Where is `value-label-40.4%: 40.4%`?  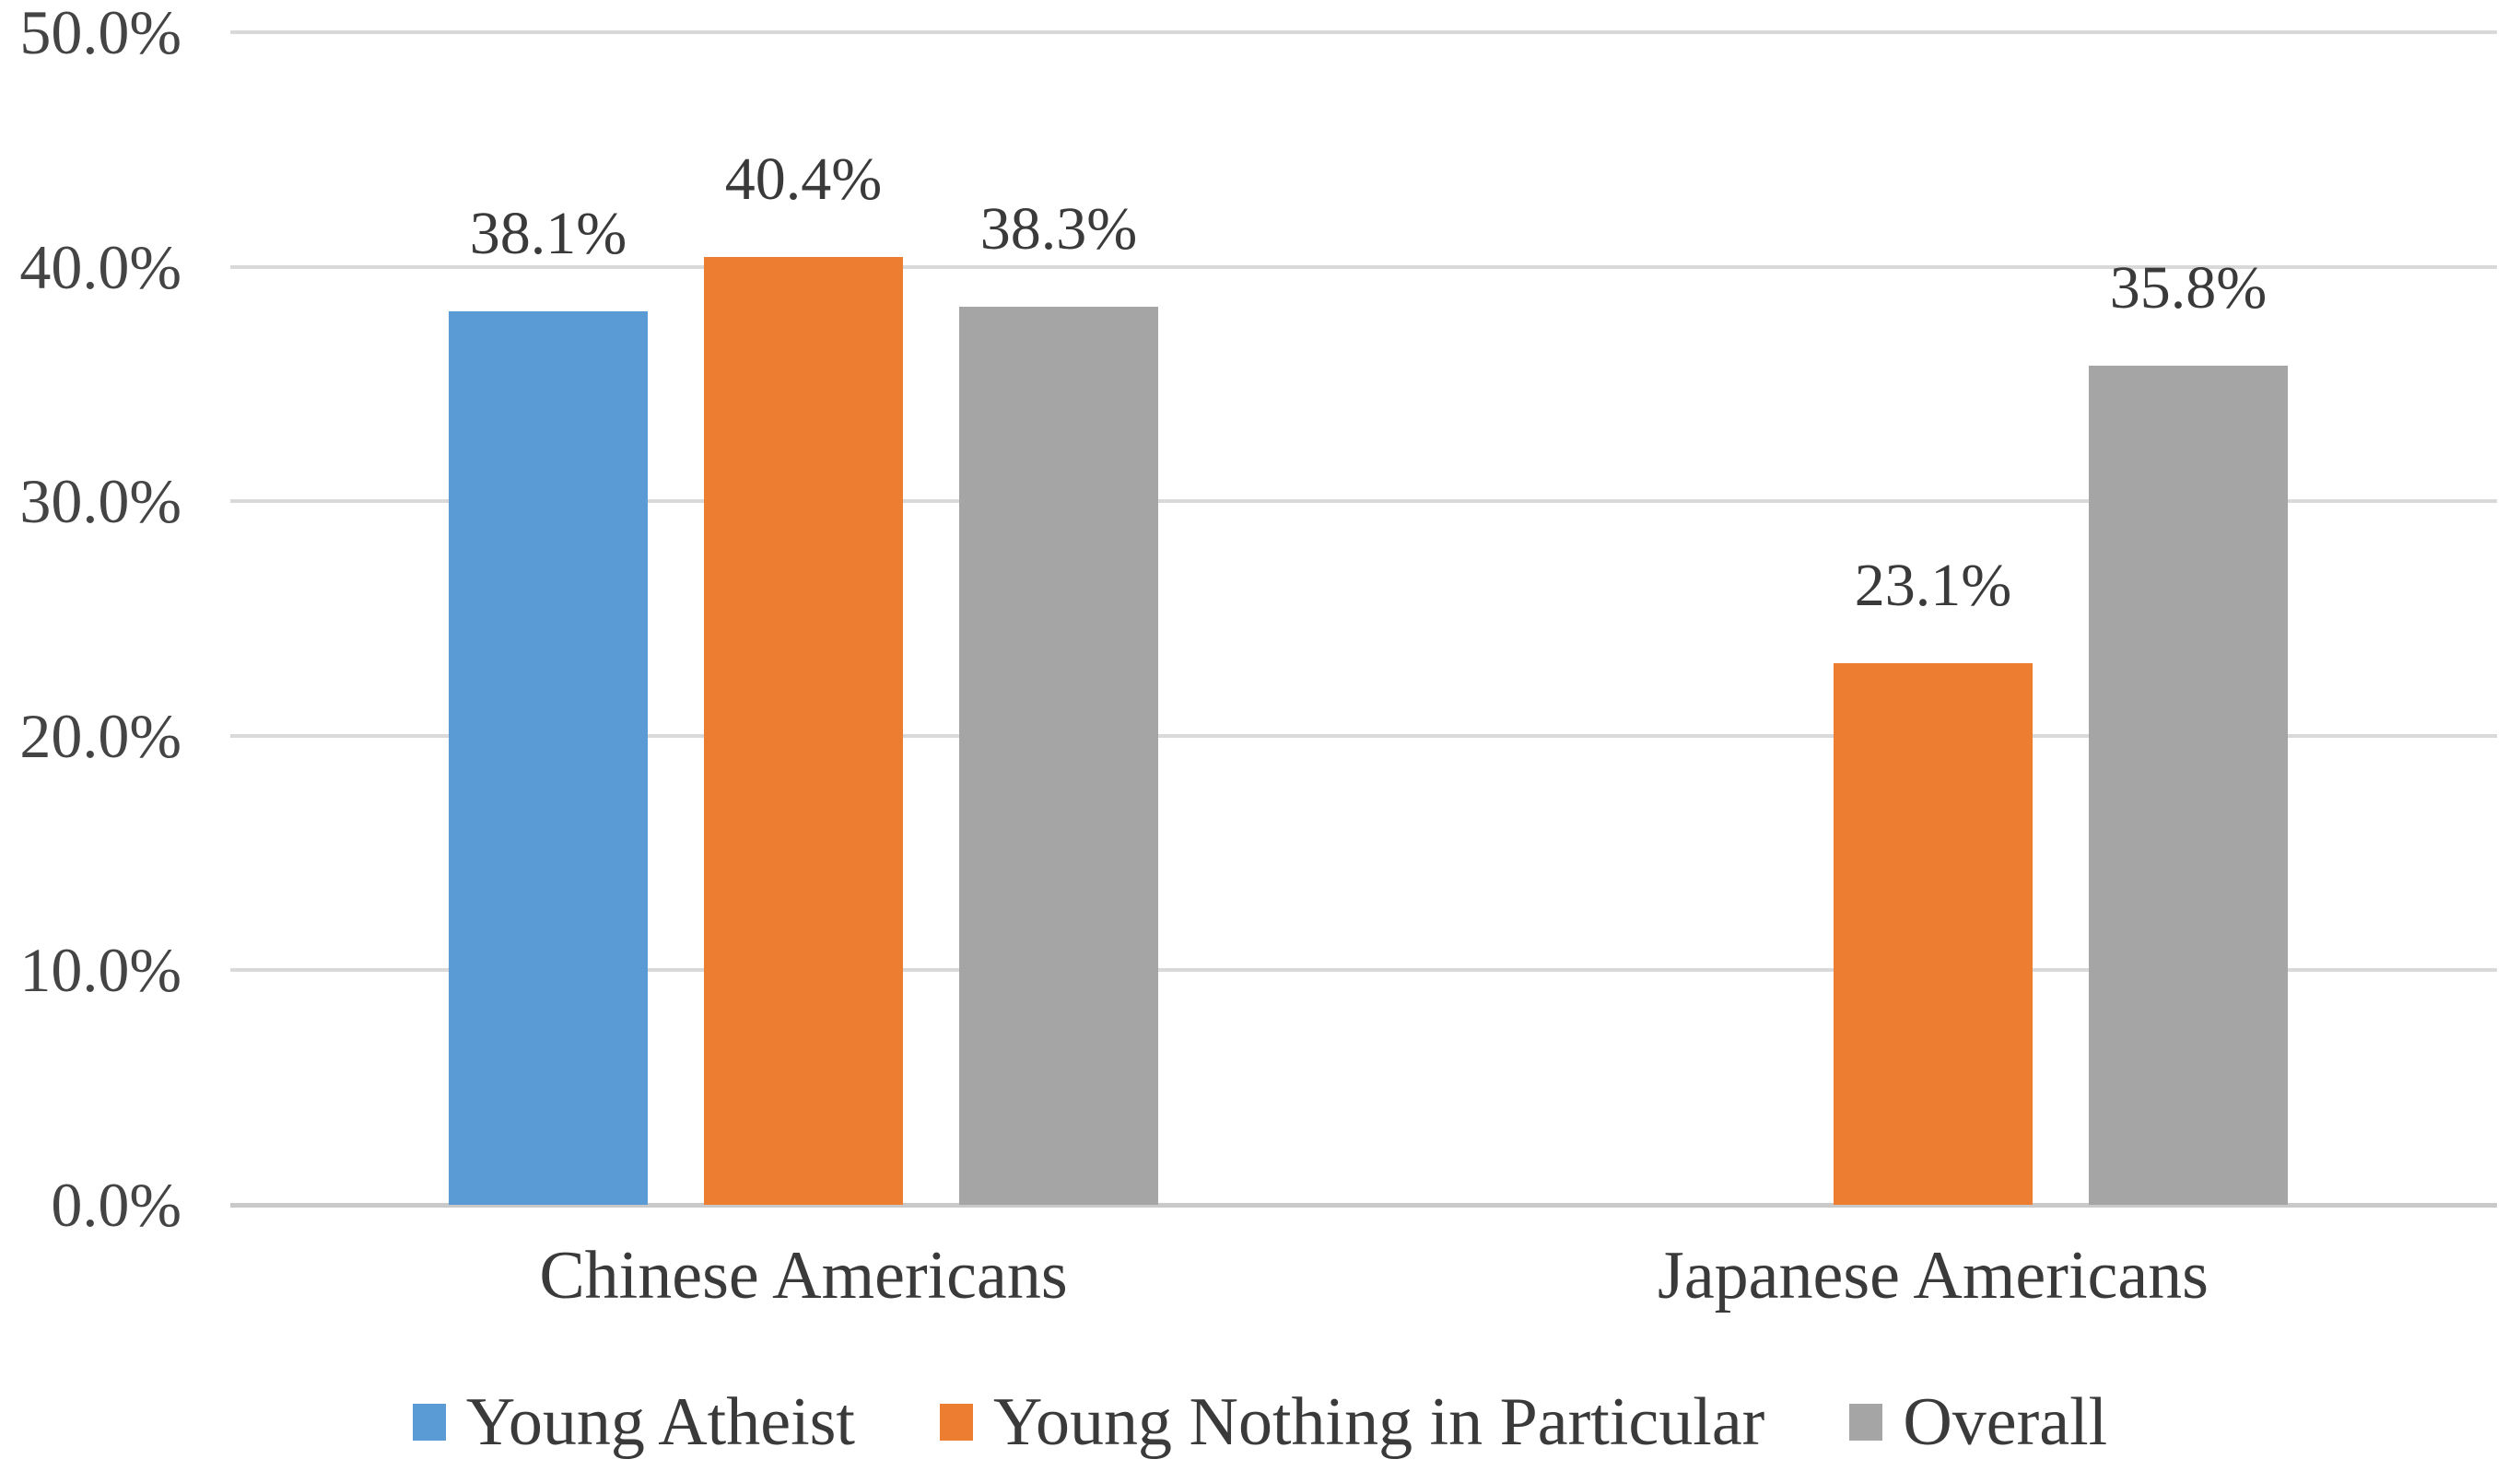 value-label-40.4%: 40.4% is located at coordinates (803, 180).